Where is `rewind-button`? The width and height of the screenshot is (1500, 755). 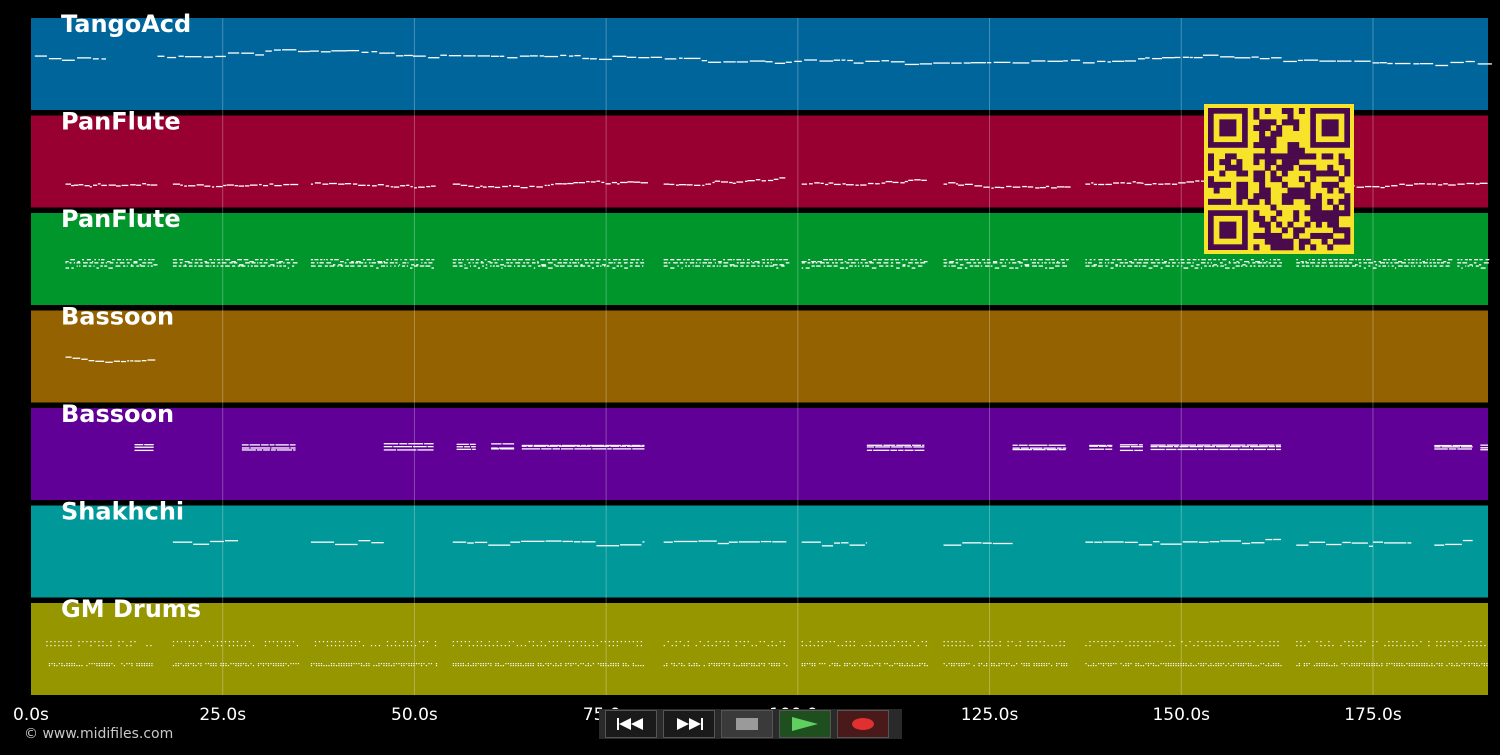
rewind-button is located at coordinates (631, 724).